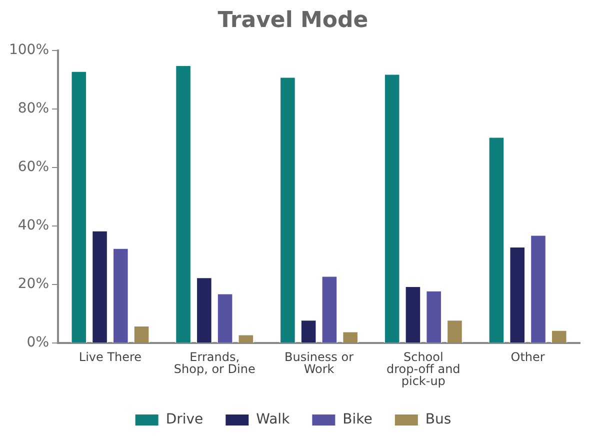  Describe the element at coordinates (34, 167) in the screenshot. I see `y-tick-label: 60%` at that location.